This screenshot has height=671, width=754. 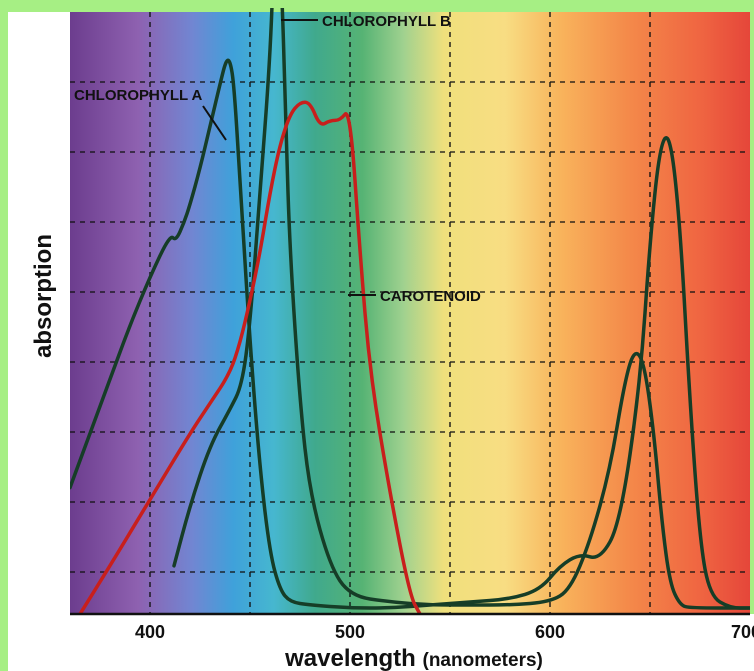 I want to click on x-axis-title-main: wavelength, so click(x=350, y=658).